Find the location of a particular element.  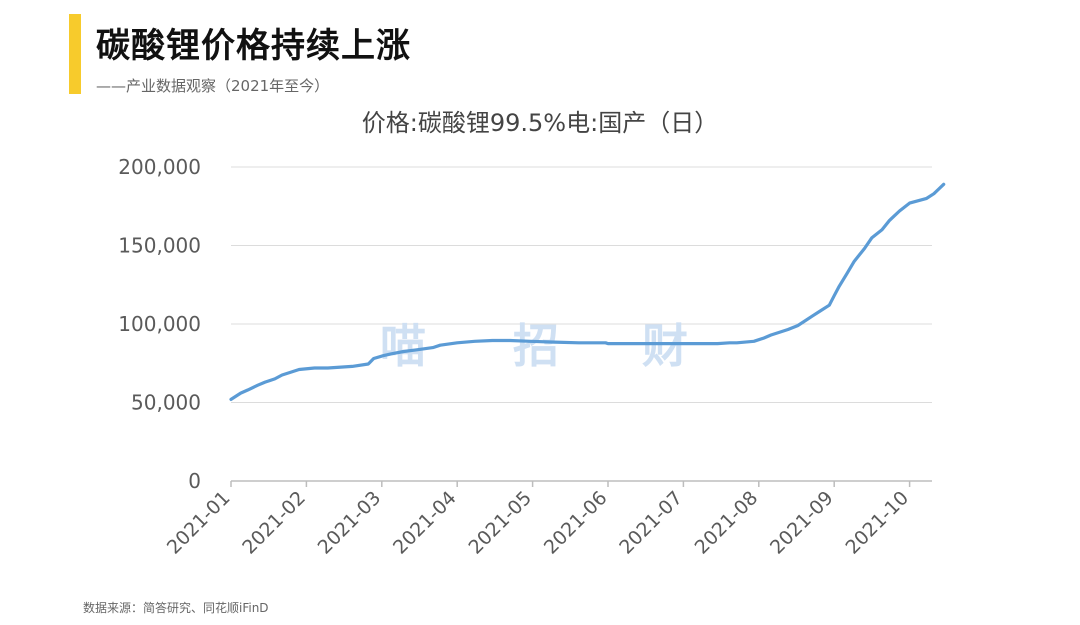

x-tick-label: 2021-04 is located at coordinates (425, 523).